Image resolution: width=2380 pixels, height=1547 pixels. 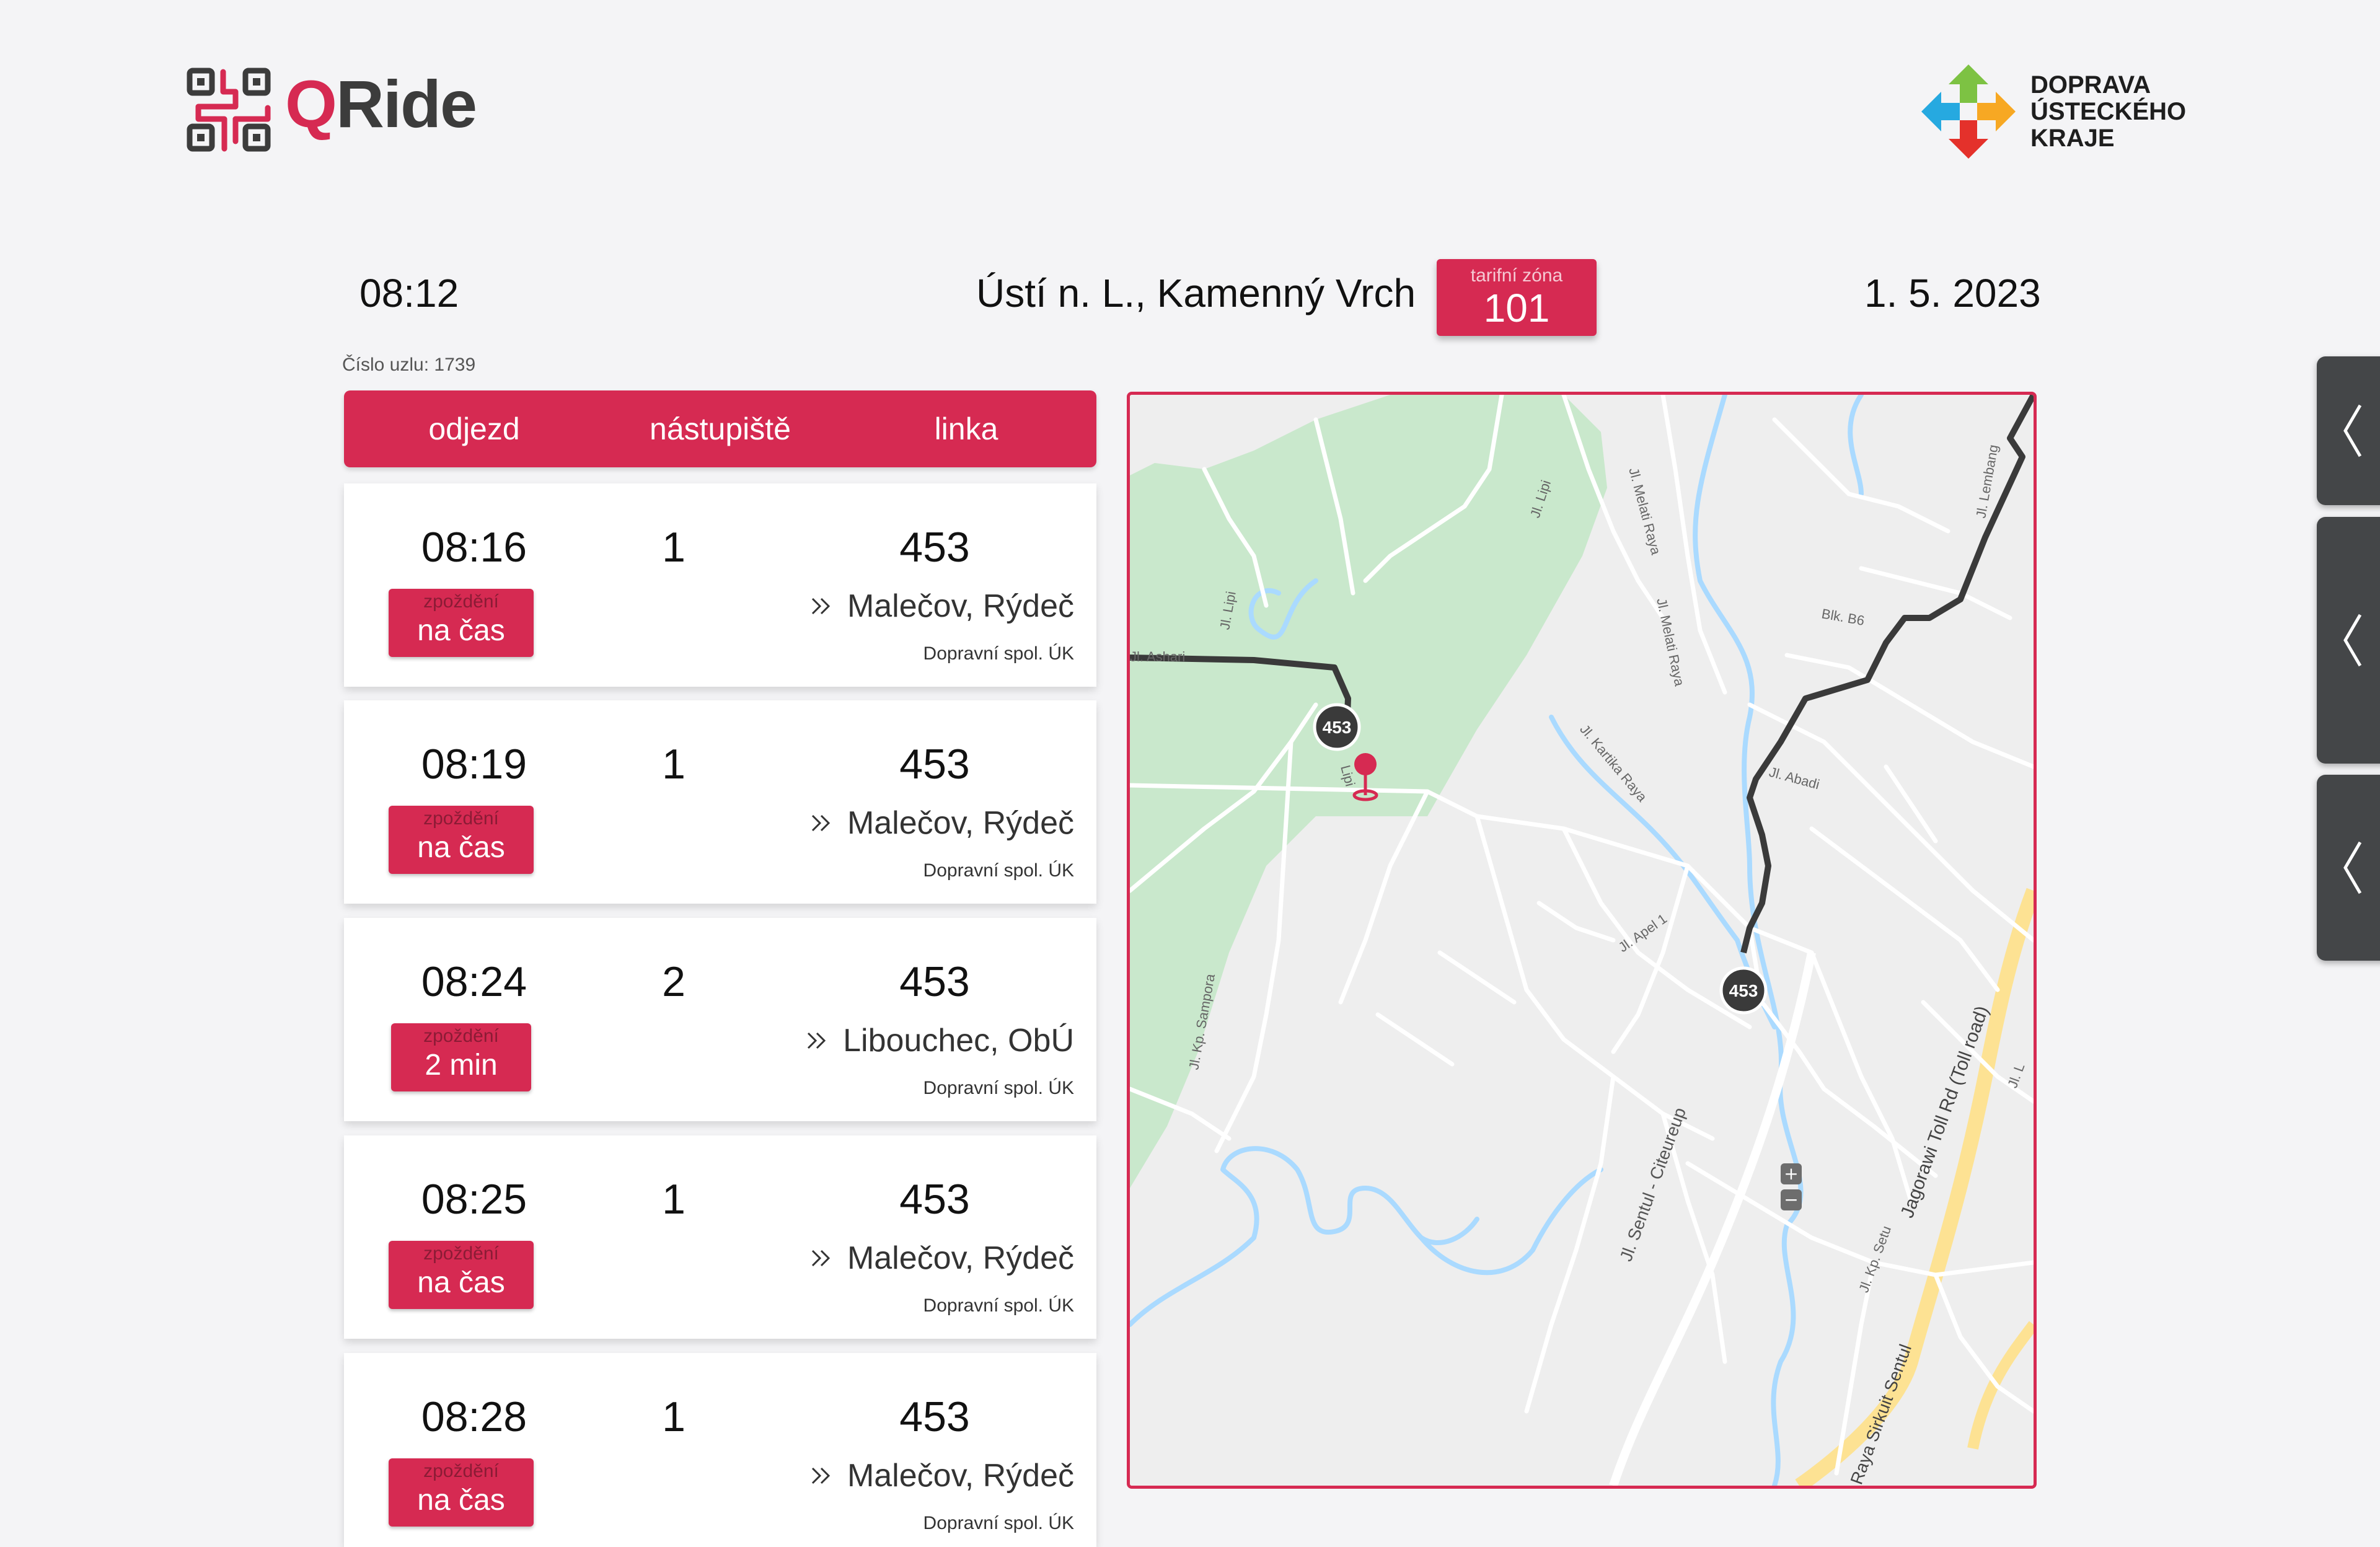 I want to click on tariff-zone-badge: tarifní zóna 101, so click(x=1517, y=297).